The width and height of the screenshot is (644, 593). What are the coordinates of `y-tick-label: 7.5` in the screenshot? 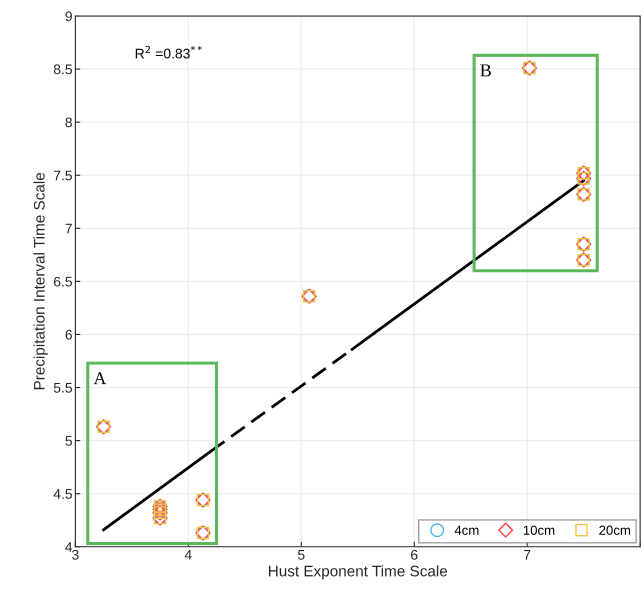 It's located at (63, 175).